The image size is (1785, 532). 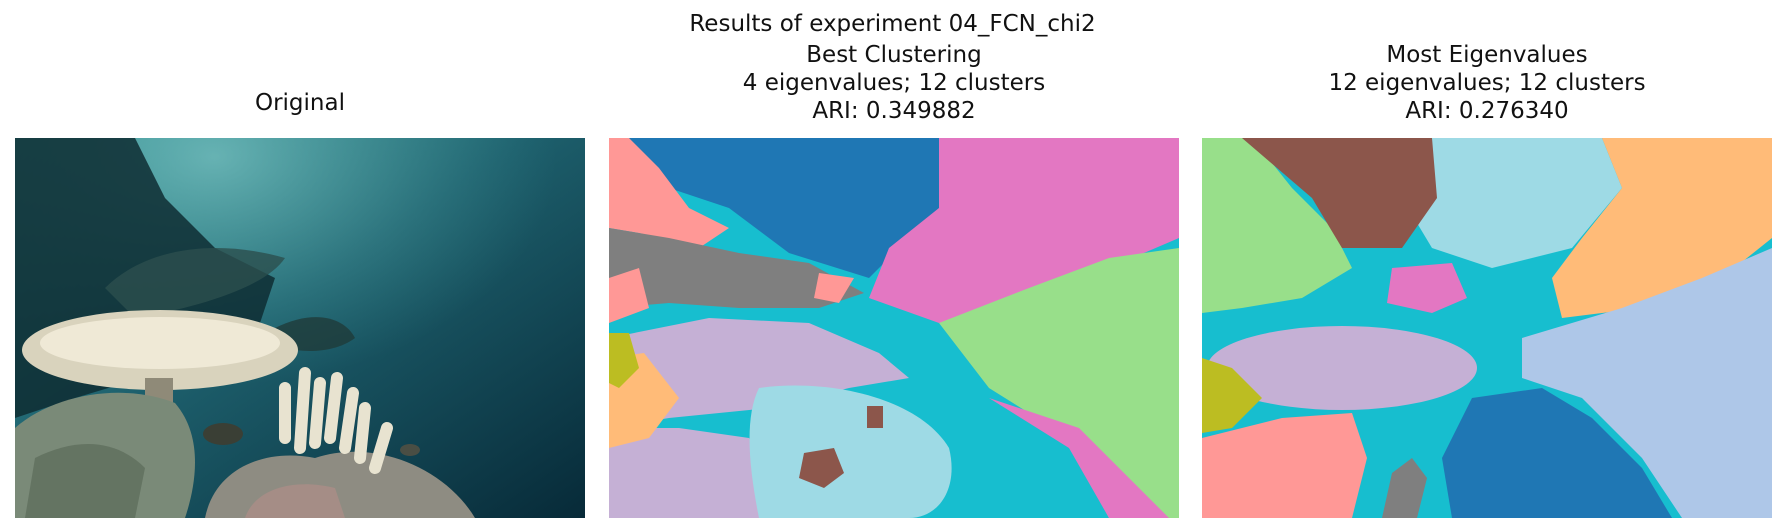 I want to click on panel-best-title-line-2: 4 eigenvalues; 12 clusters, so click(x=894, y=83).